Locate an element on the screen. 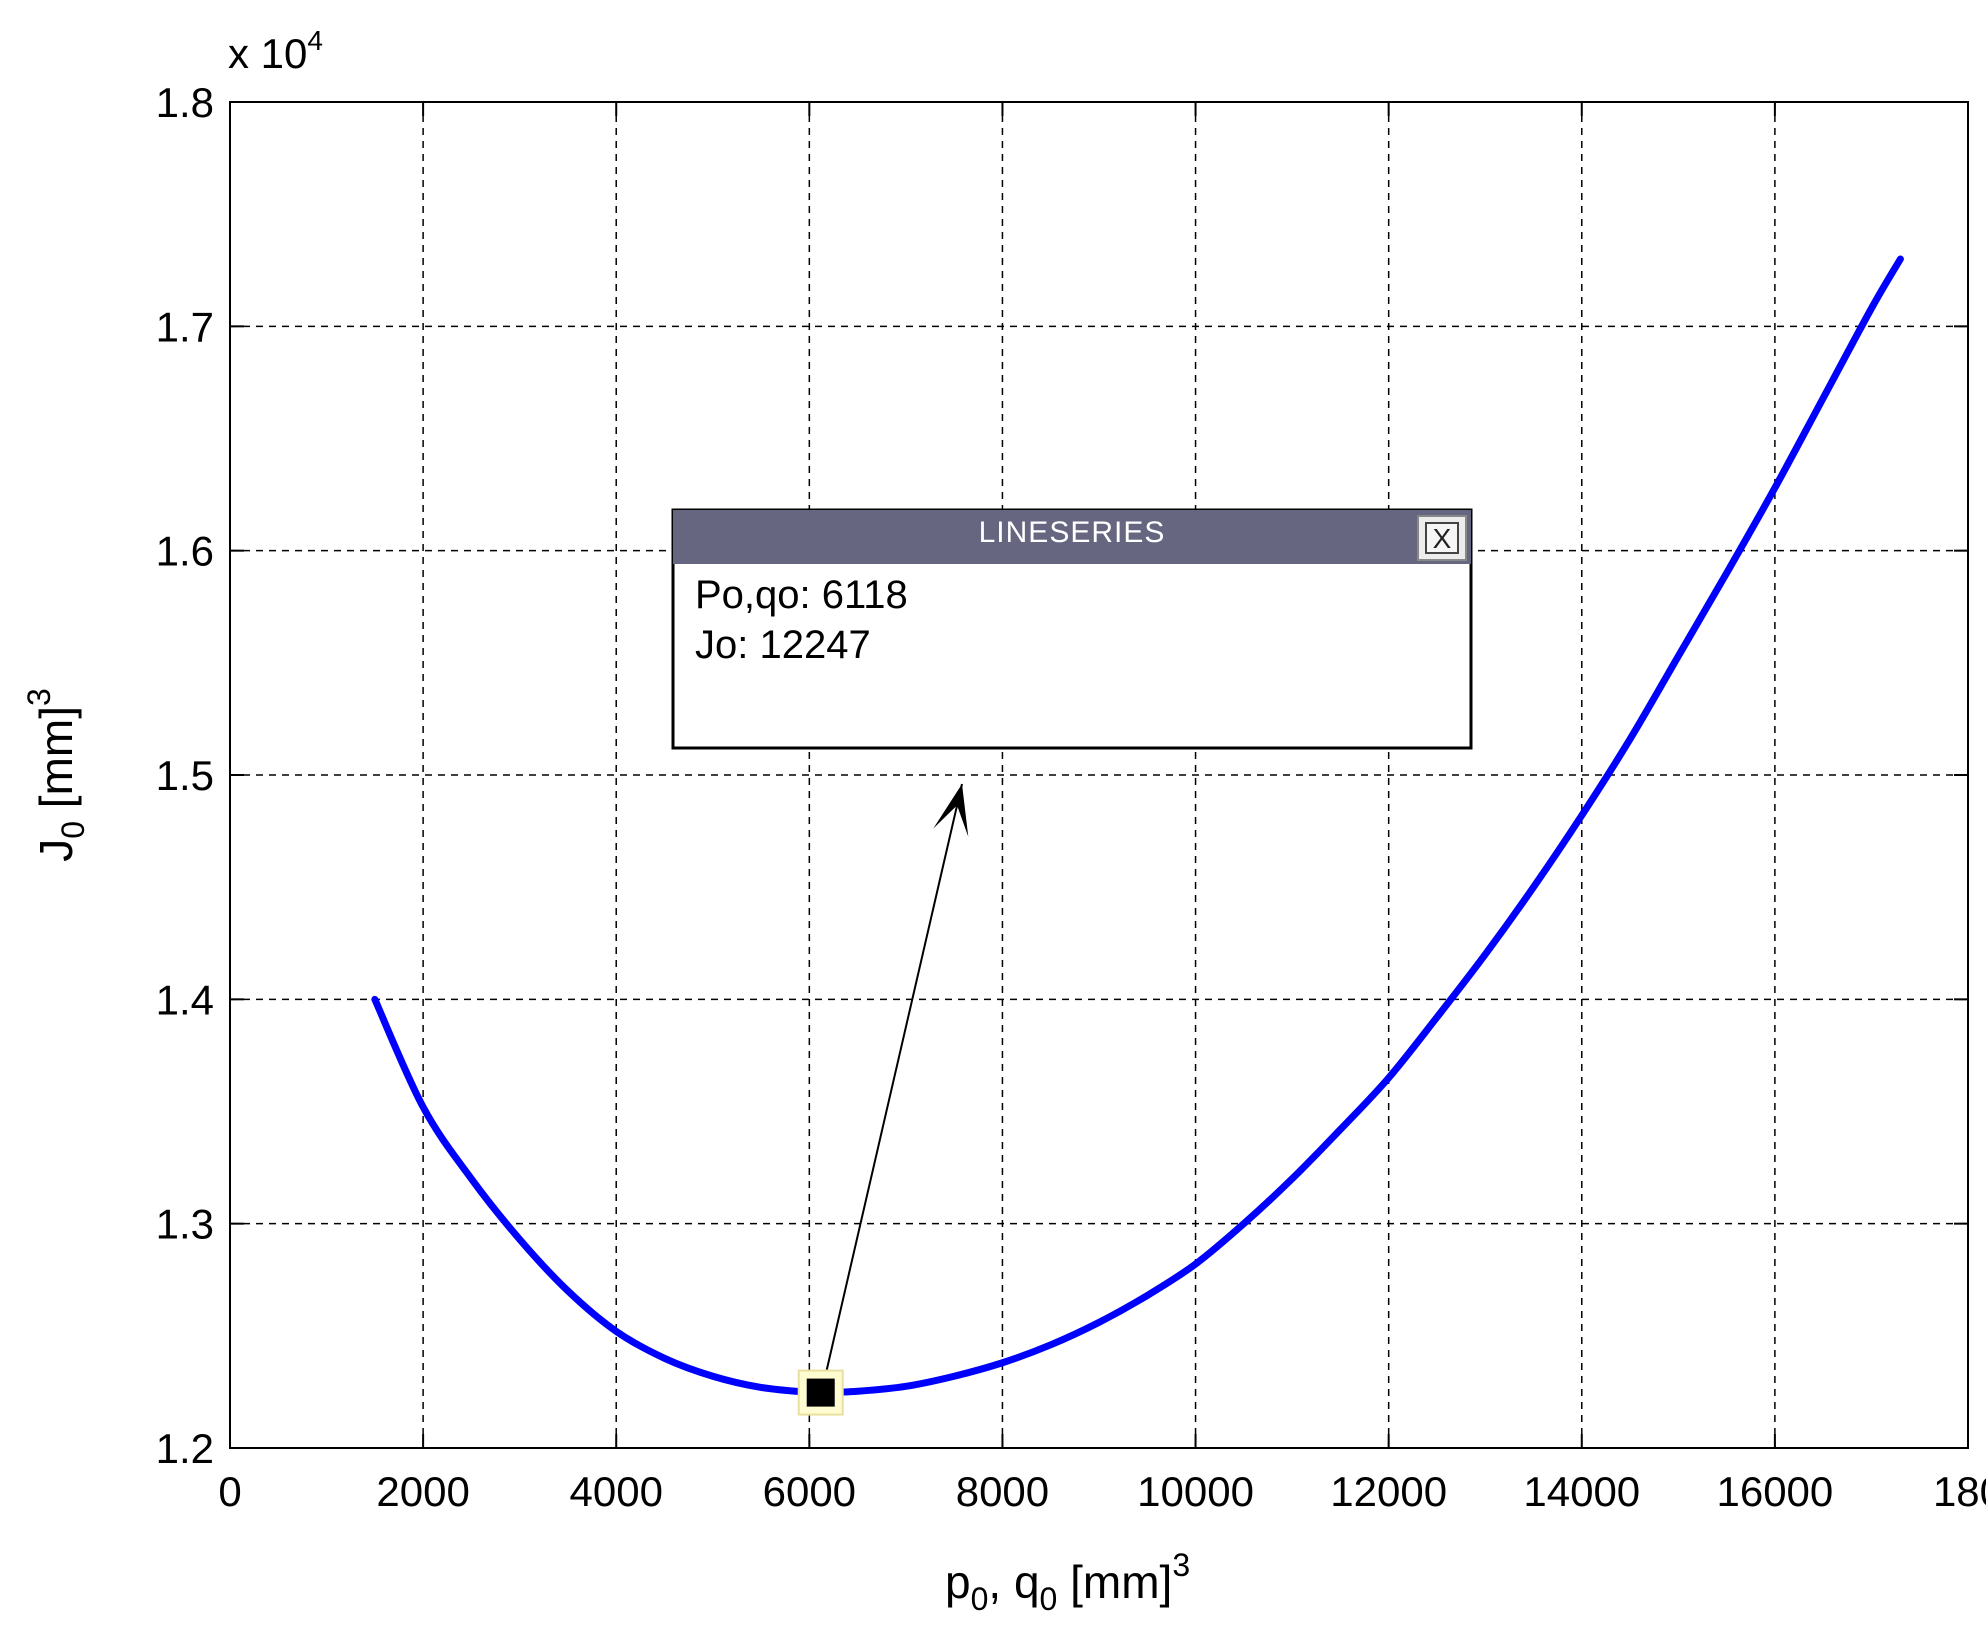 The height and width of the screenshot is (1630, 1986). x-tick-label: 16000 is located at coordinates (1774, 1491).